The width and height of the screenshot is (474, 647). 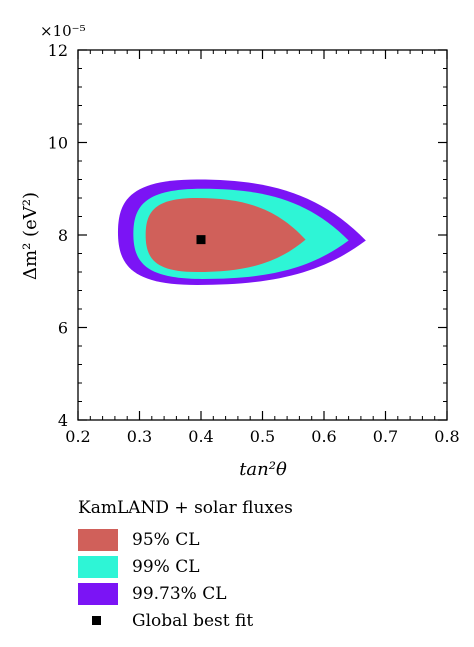 I want to click on x-tick-label: 0.2, so click(x=77, y=436).